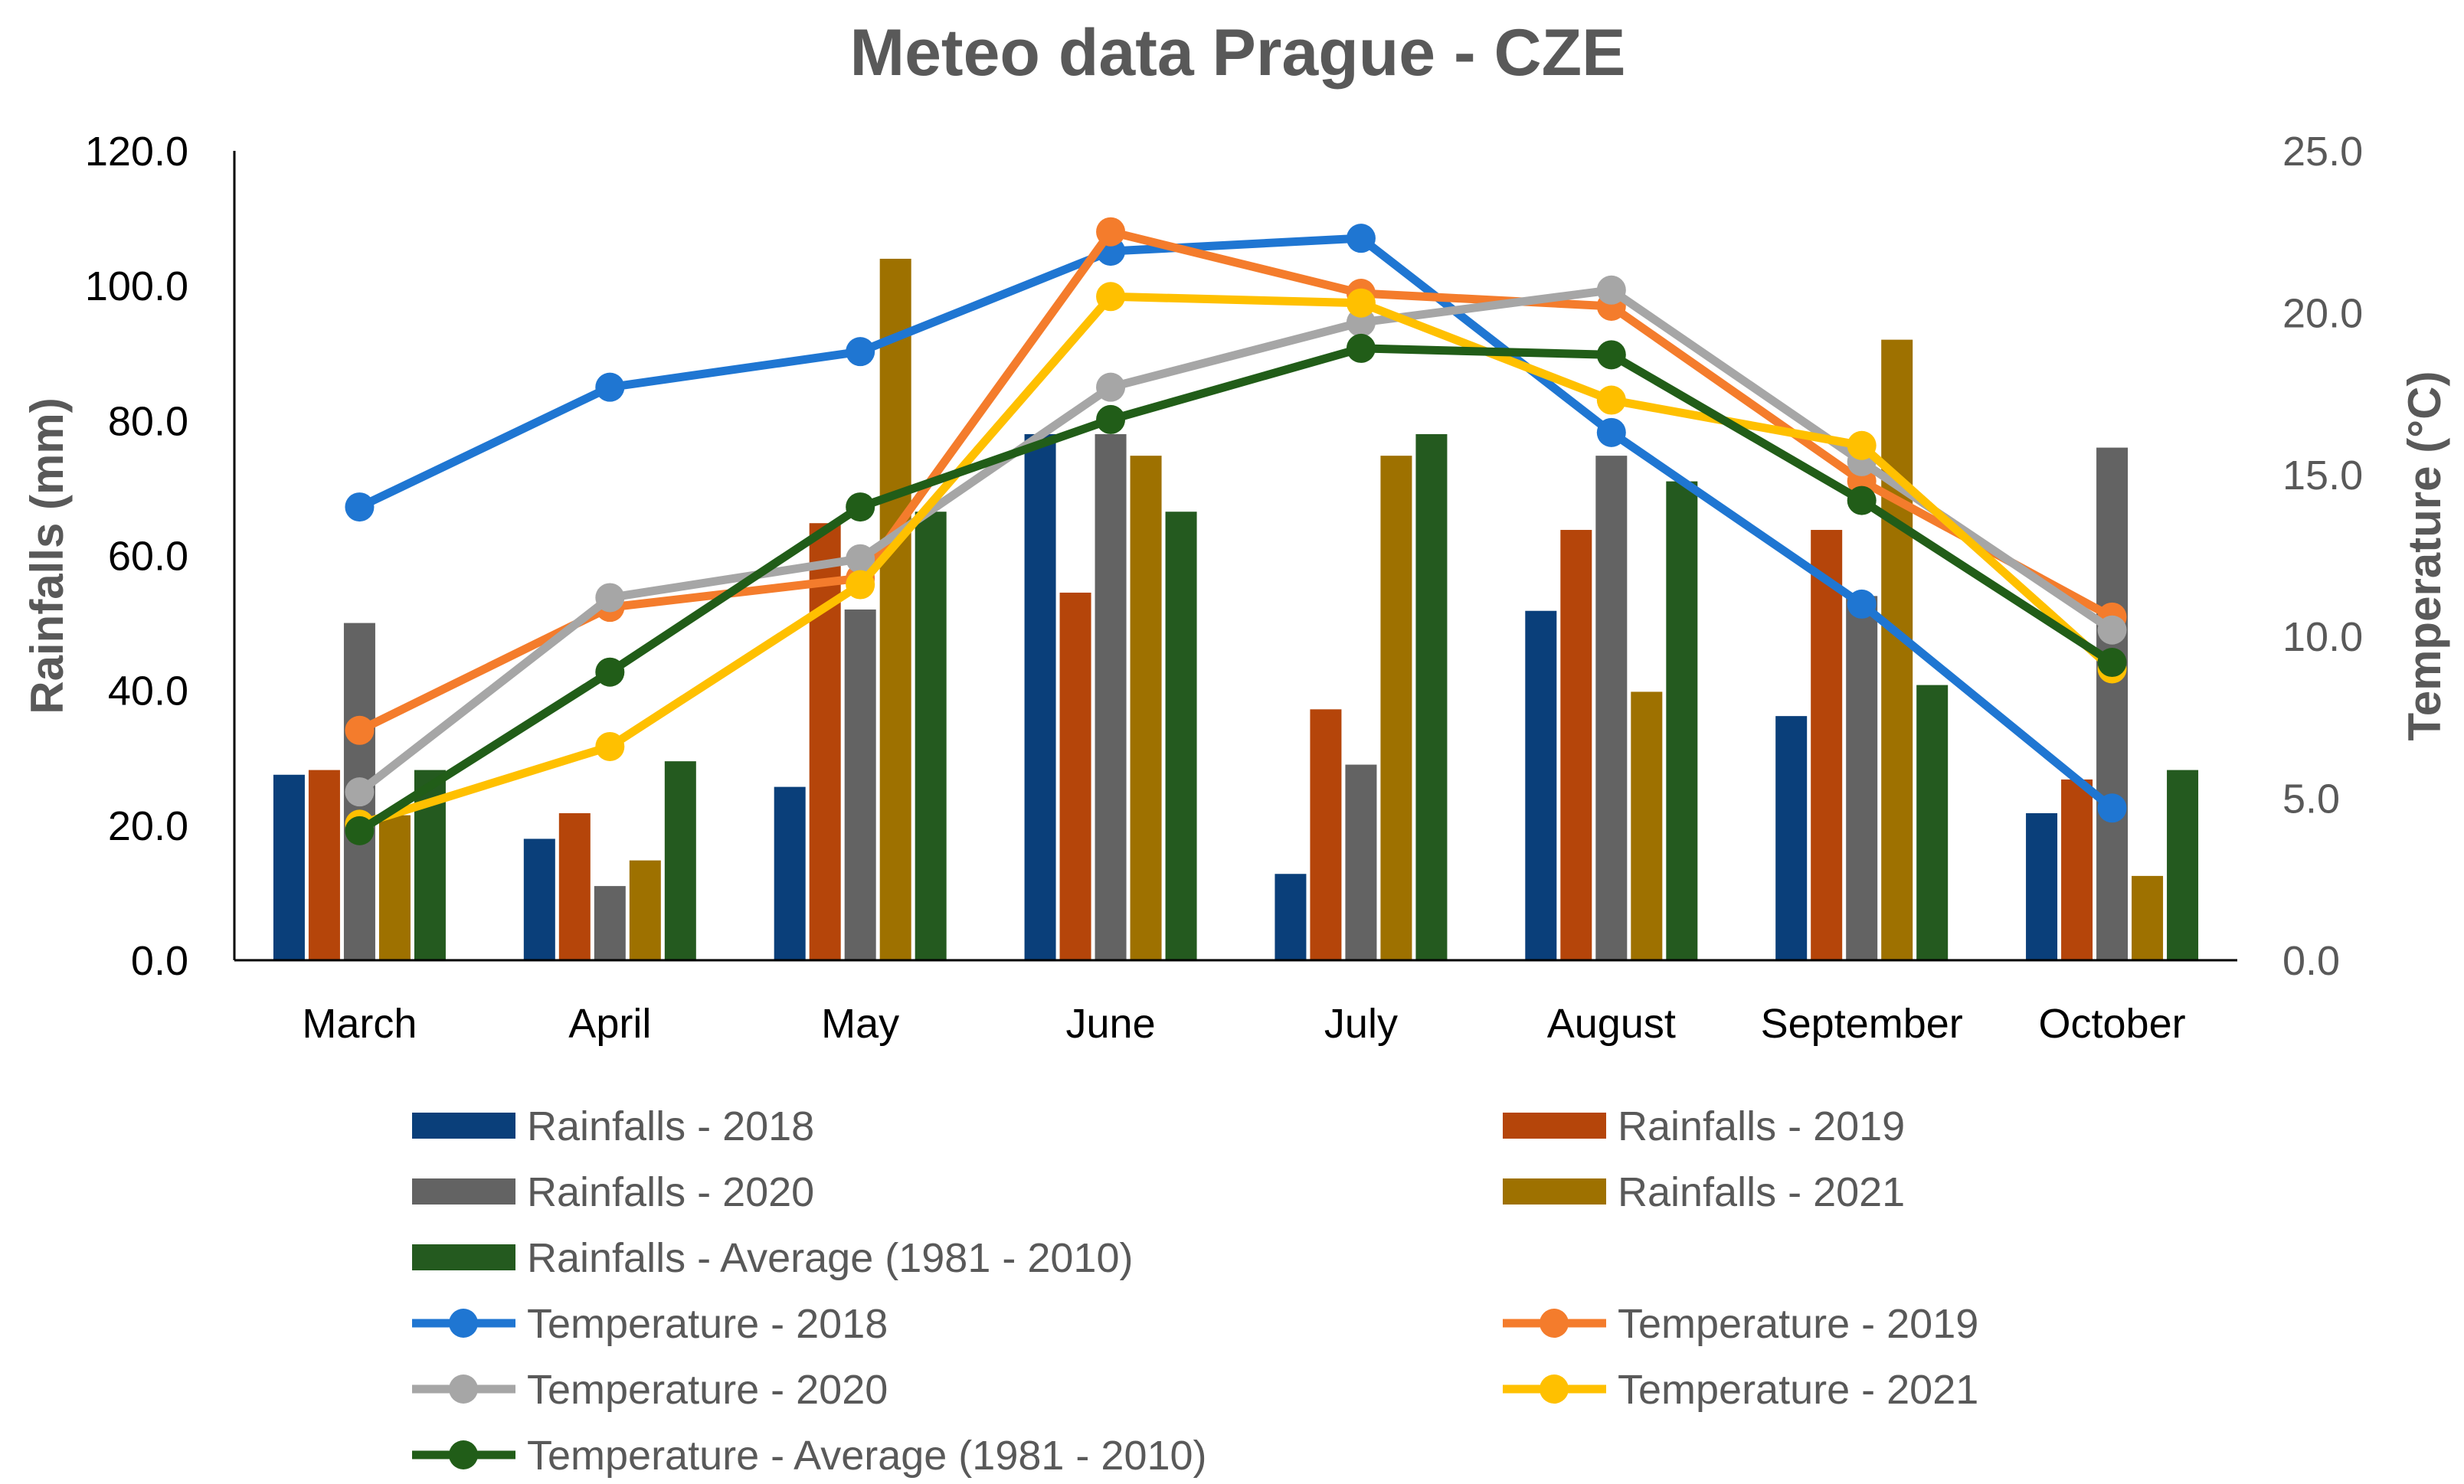 The image size is (2464, 1484). What do you see at coordinates (136, 556) in the screenshot?
I see `left-y-axis-ticks: 0.0 20.0 40.0 60.0 80.0 100.0 120.0` at bounding box center [136, 556].